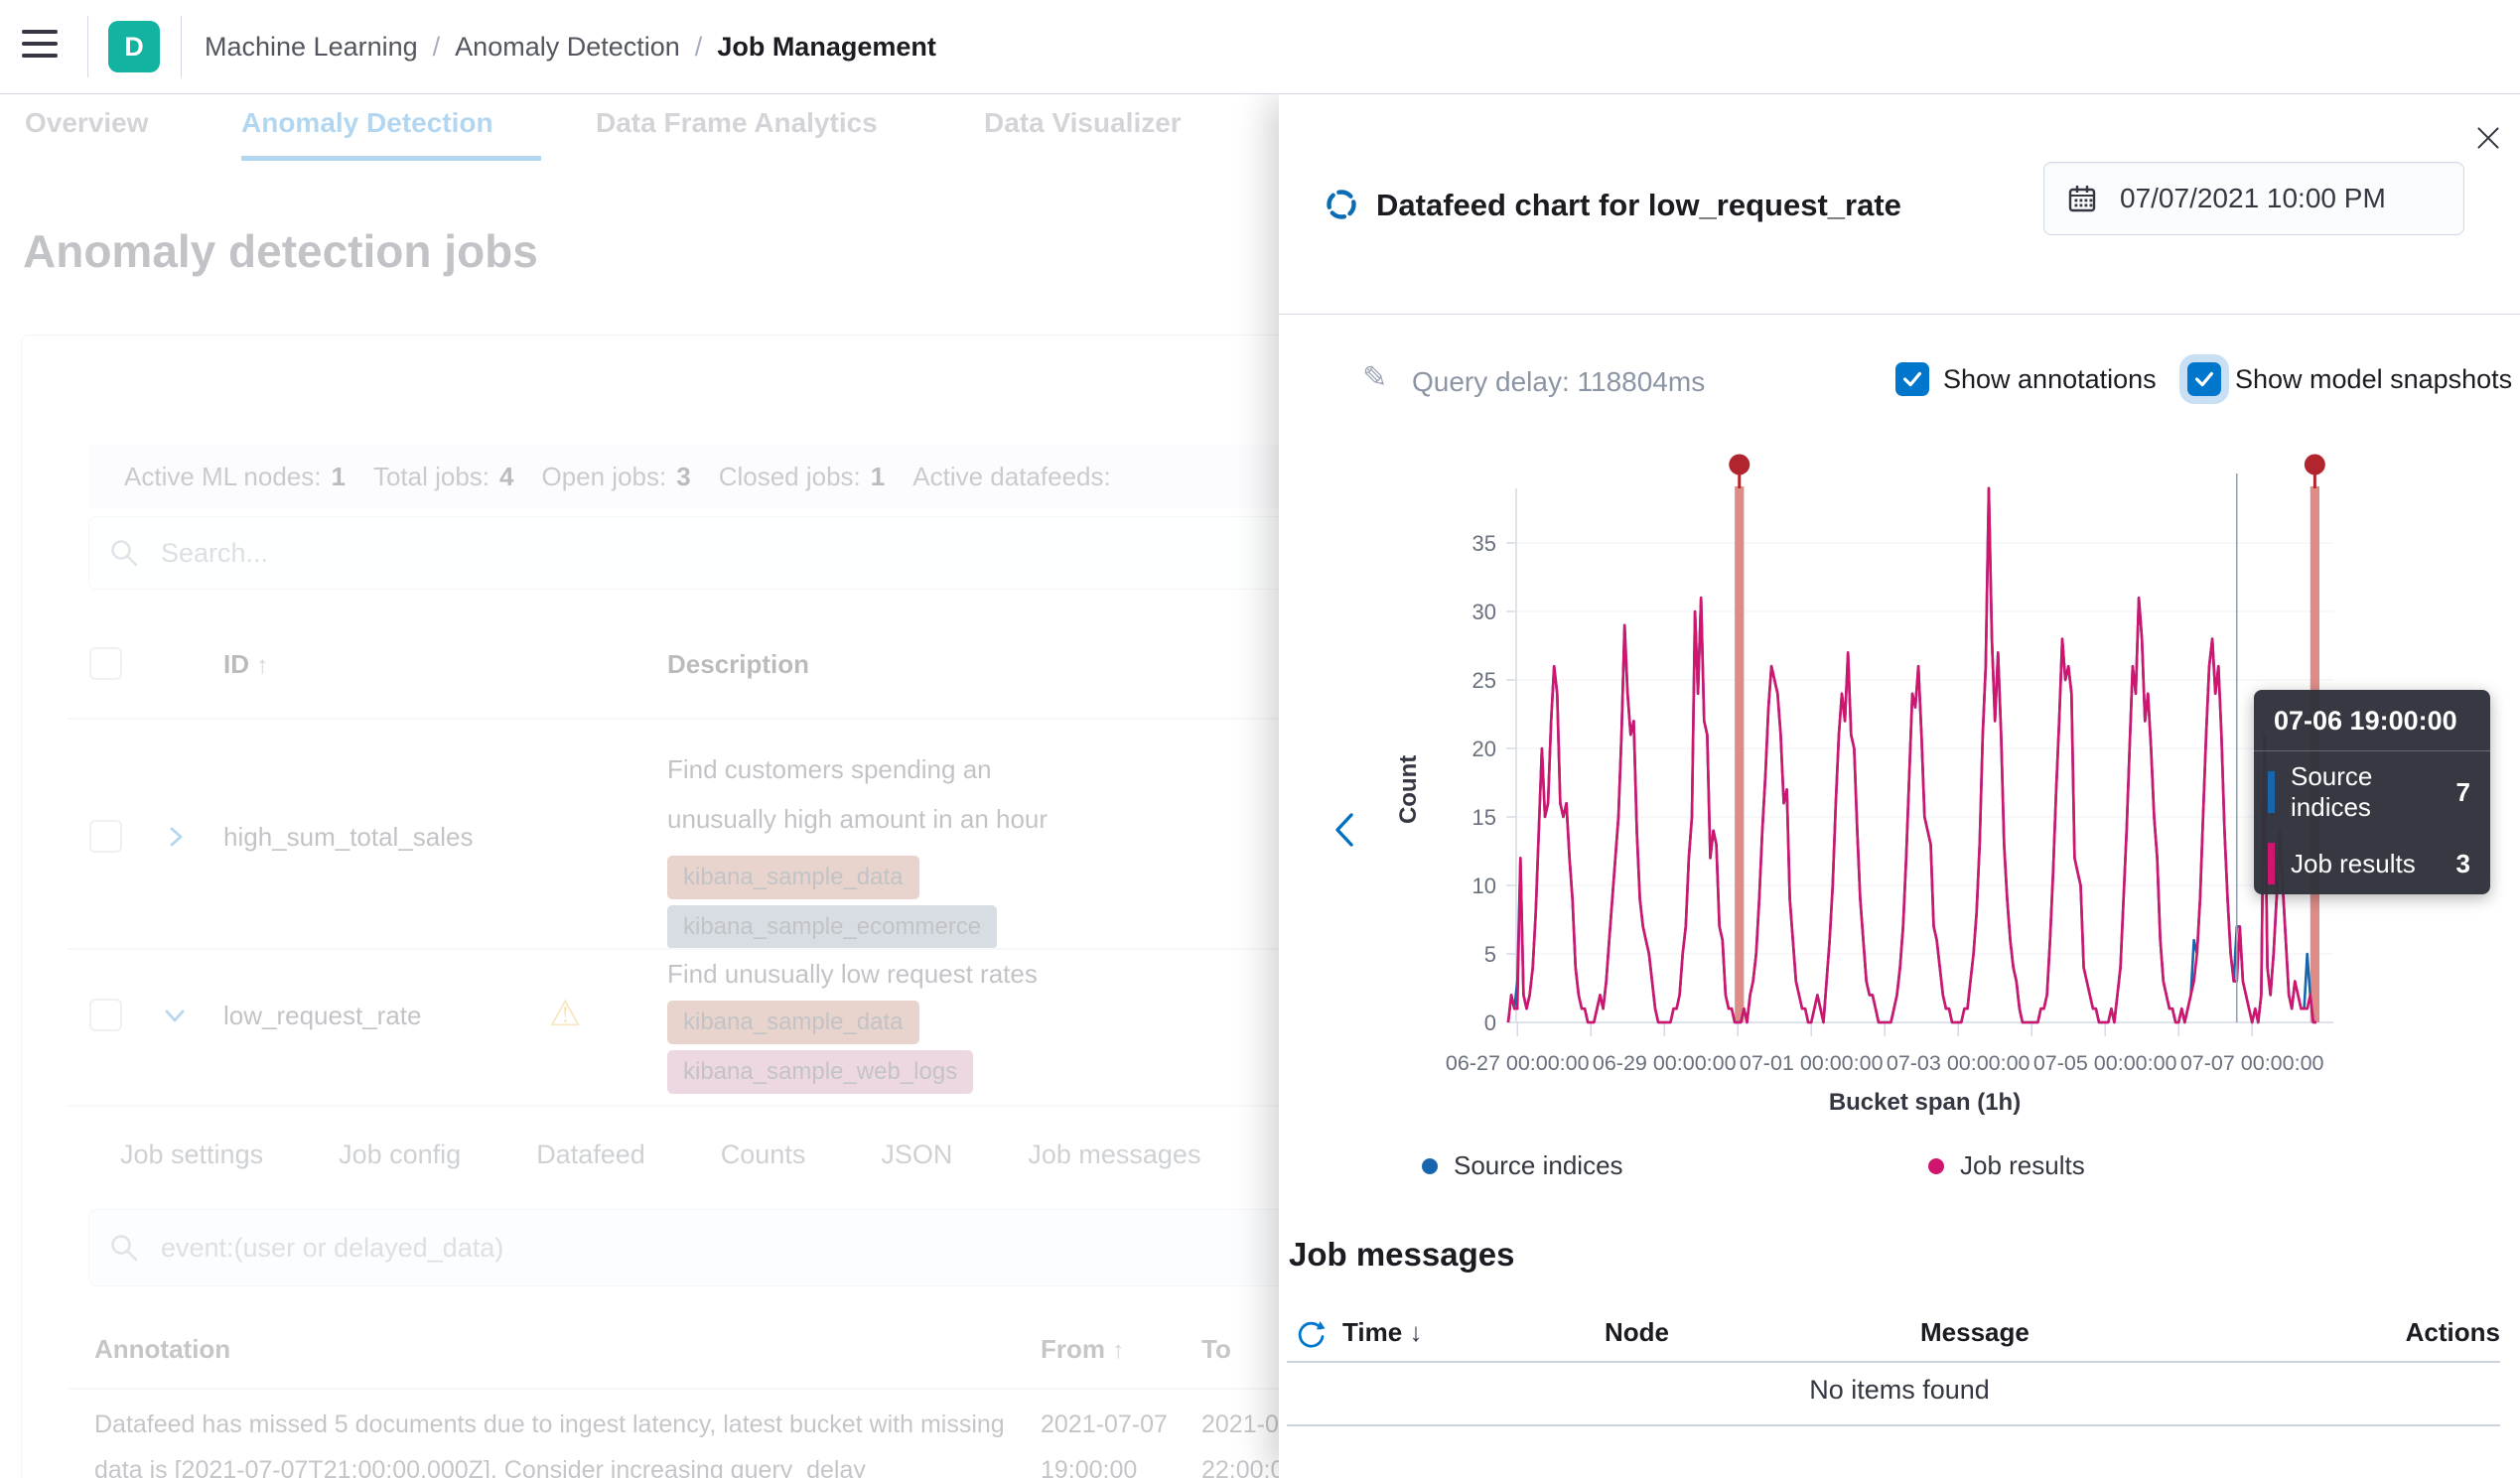 This screenshot has height=1478, width=2520. Describe the element at coordinates (1637, 1332) in the screenshot. I see `column-header-node: Node` at that location.